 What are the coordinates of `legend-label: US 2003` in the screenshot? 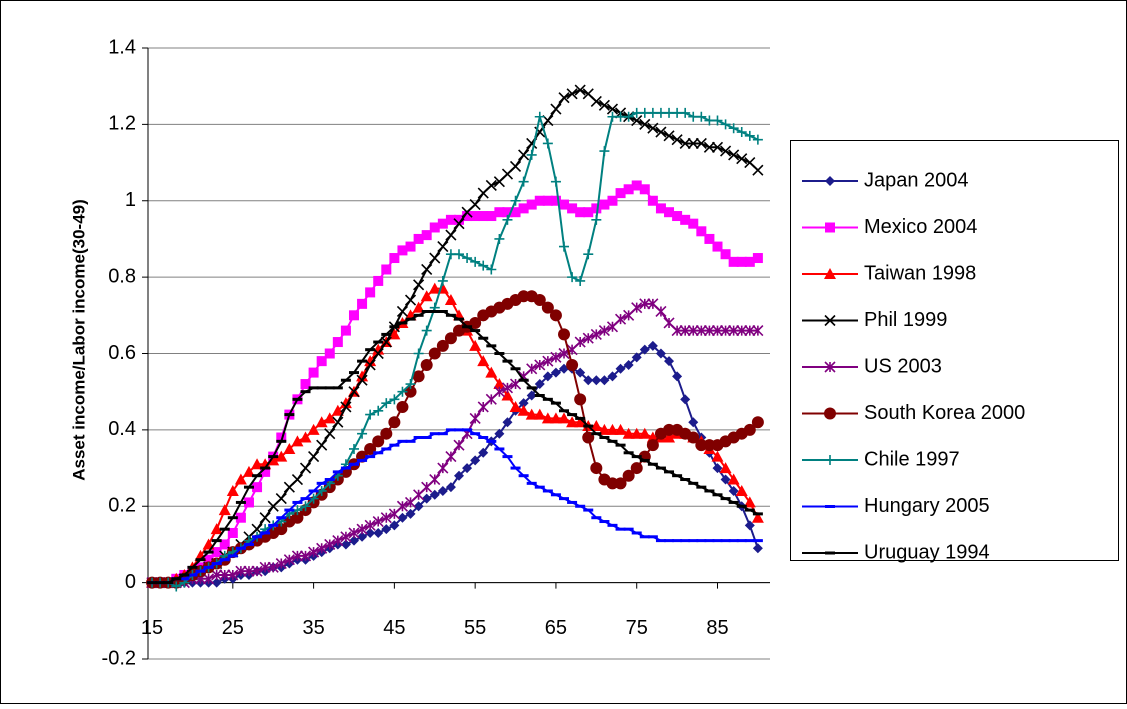 It's located at (903, 366).